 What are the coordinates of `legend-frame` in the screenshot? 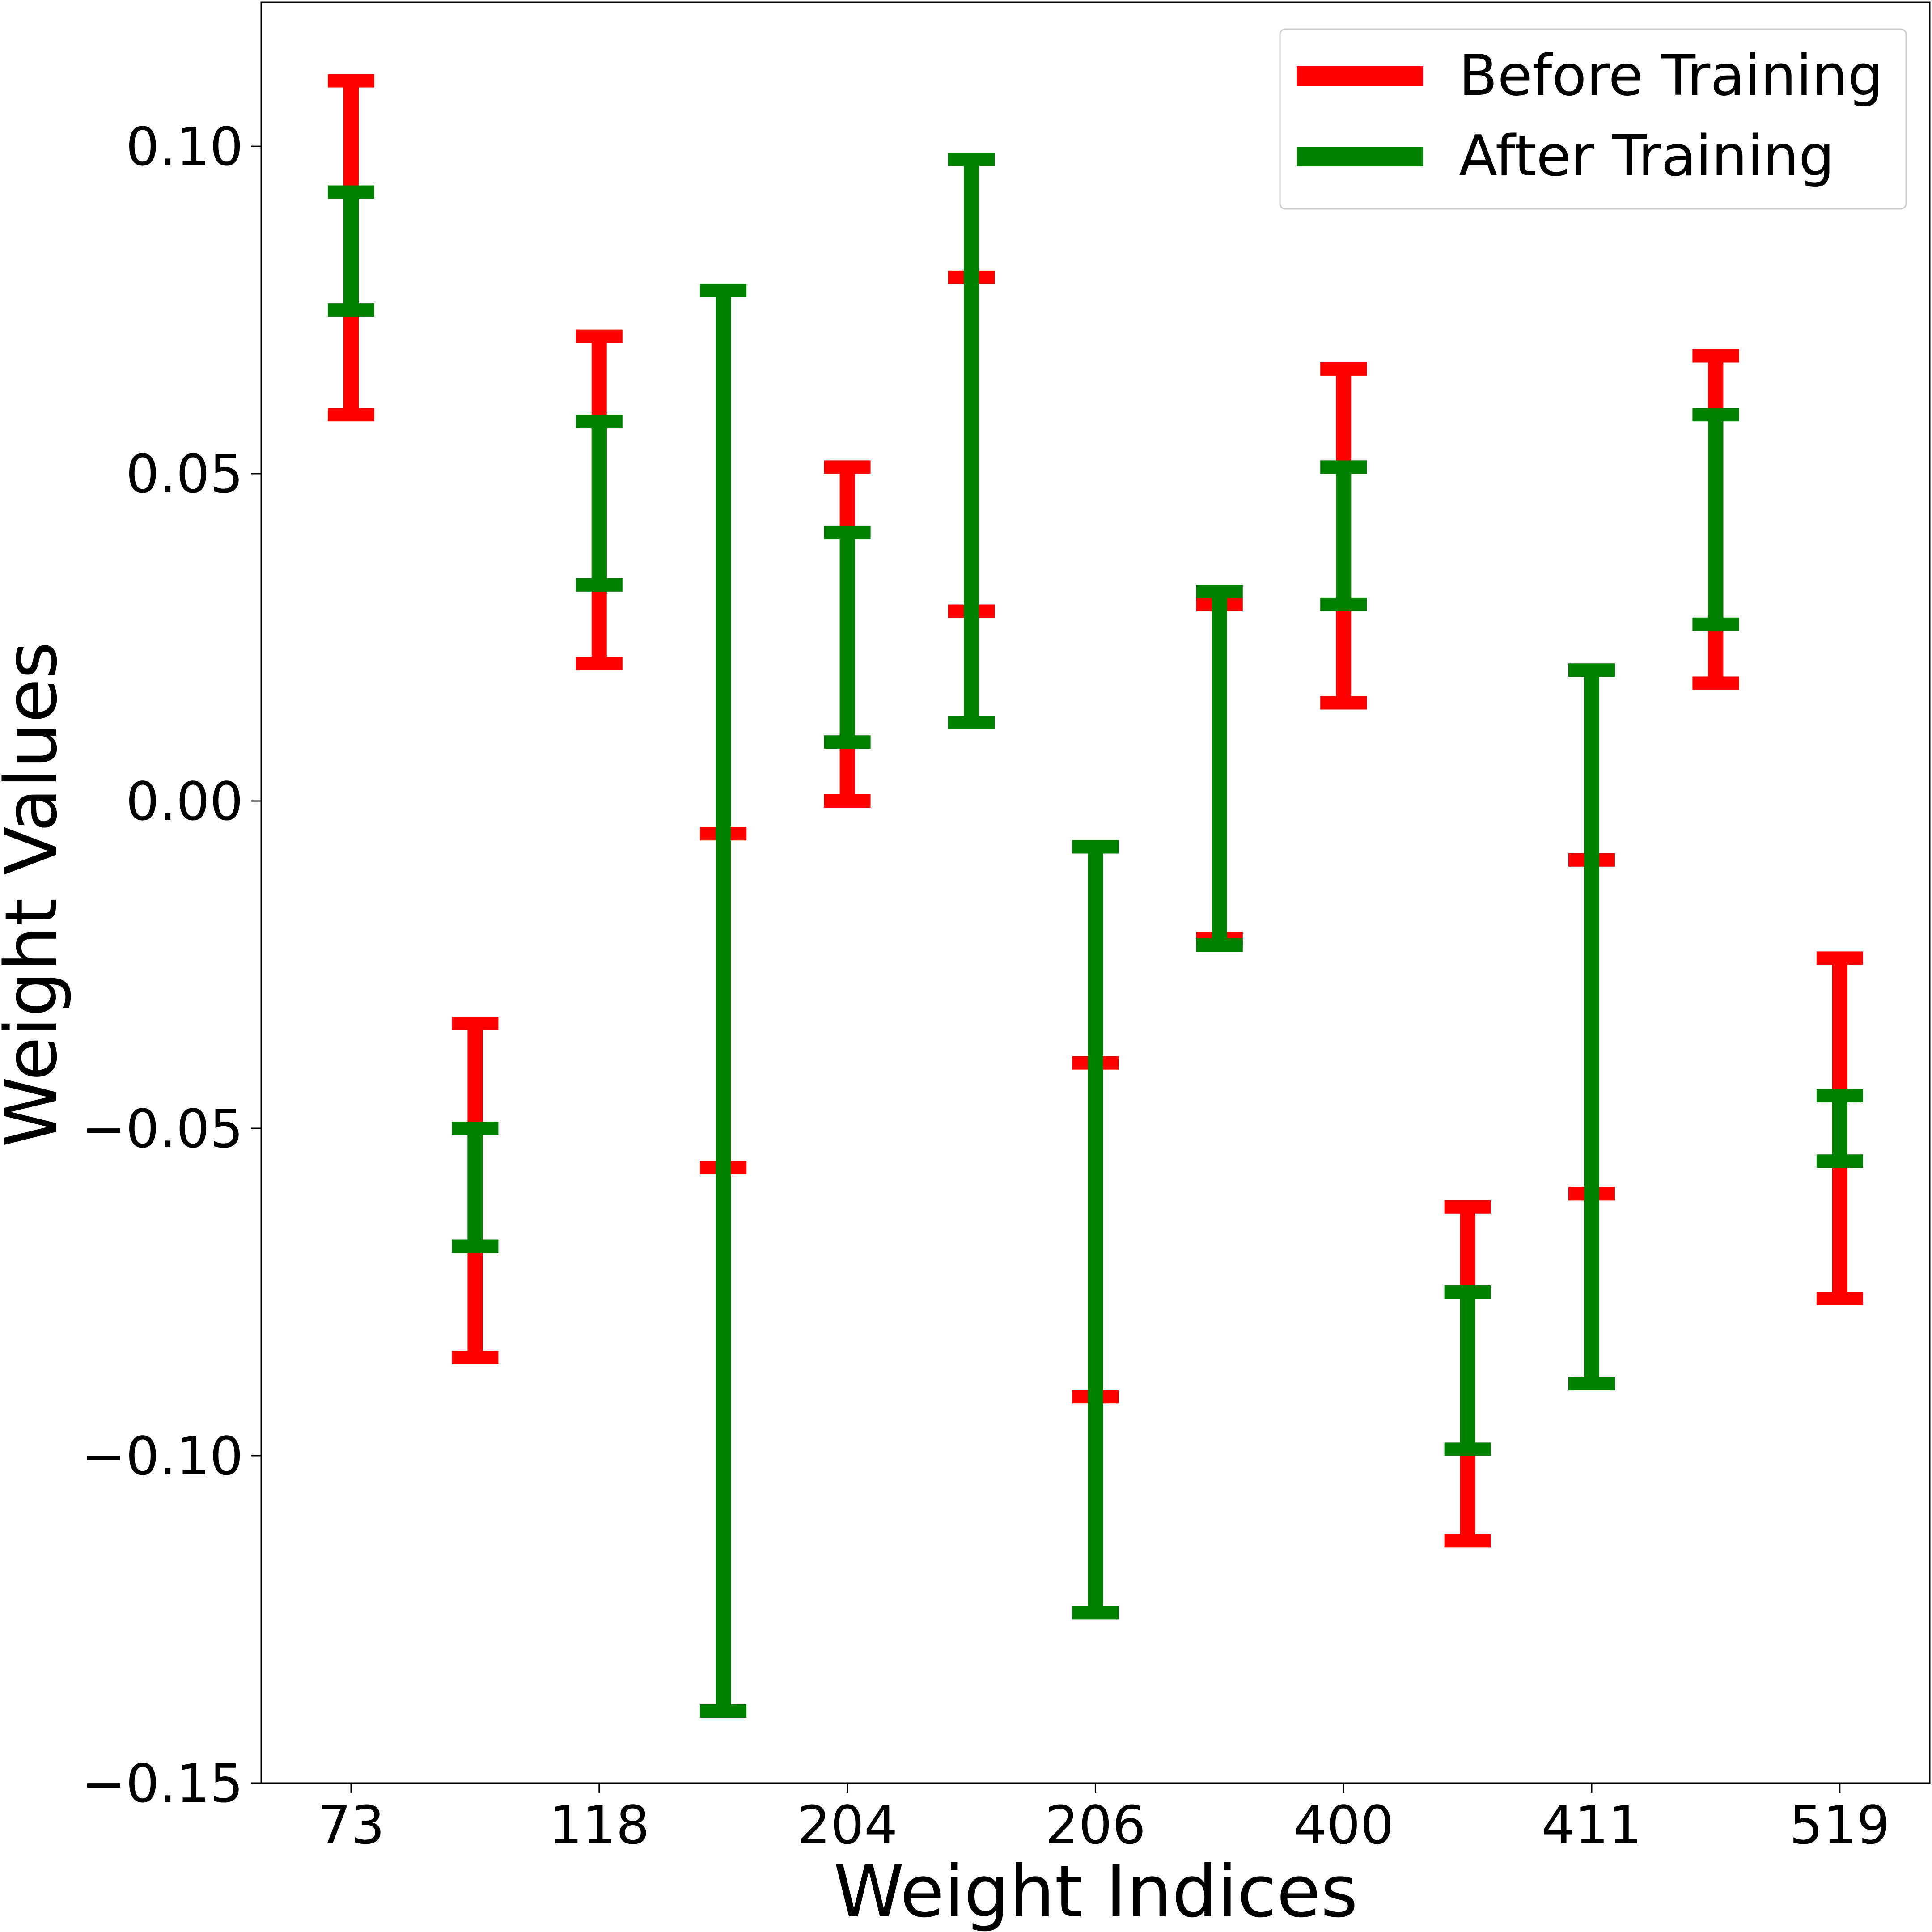 It's located at (1593, 119).